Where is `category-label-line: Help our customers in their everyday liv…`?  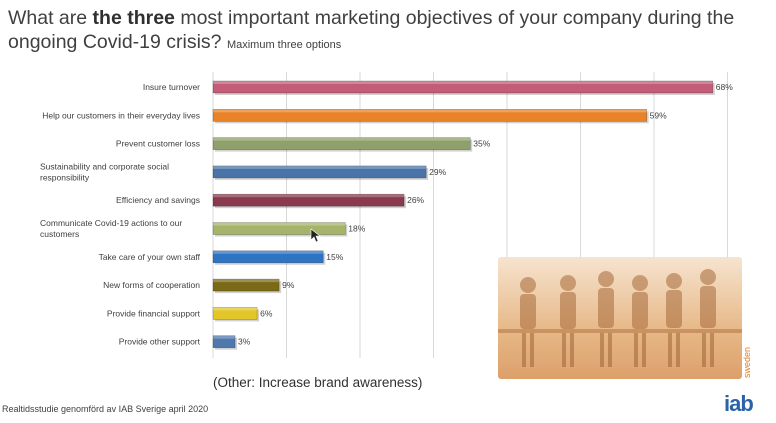
category-label-line: Help our customers in their everyday liv… is located at coordinates (121, 115).